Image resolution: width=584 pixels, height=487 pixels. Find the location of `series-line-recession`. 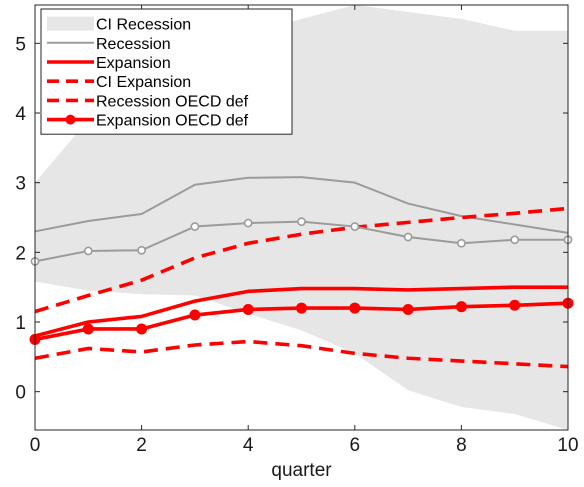

series-line-recession is located at coordinates (301, 205).